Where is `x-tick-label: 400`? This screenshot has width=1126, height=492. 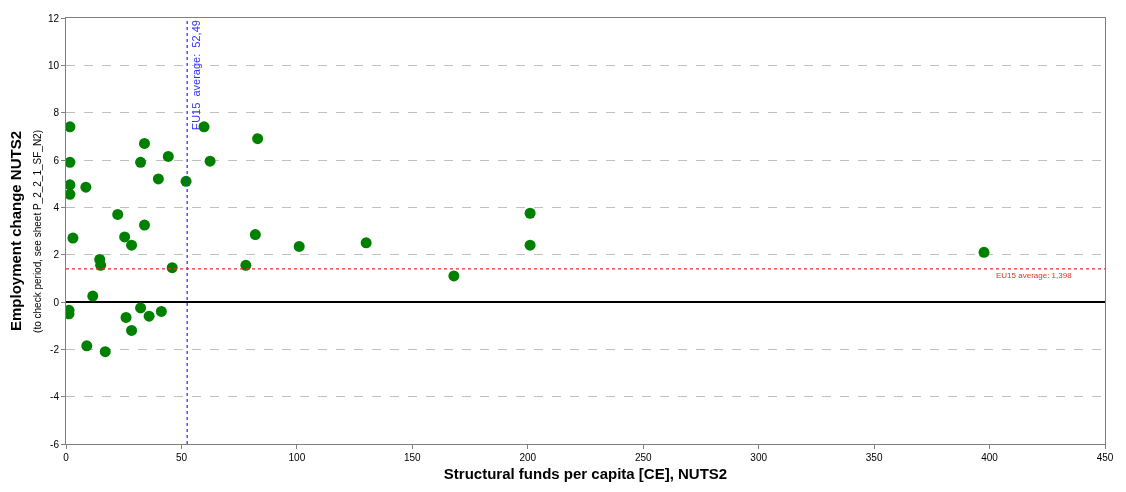 x-tick-label: 400 is located at coordinates (990, 457).